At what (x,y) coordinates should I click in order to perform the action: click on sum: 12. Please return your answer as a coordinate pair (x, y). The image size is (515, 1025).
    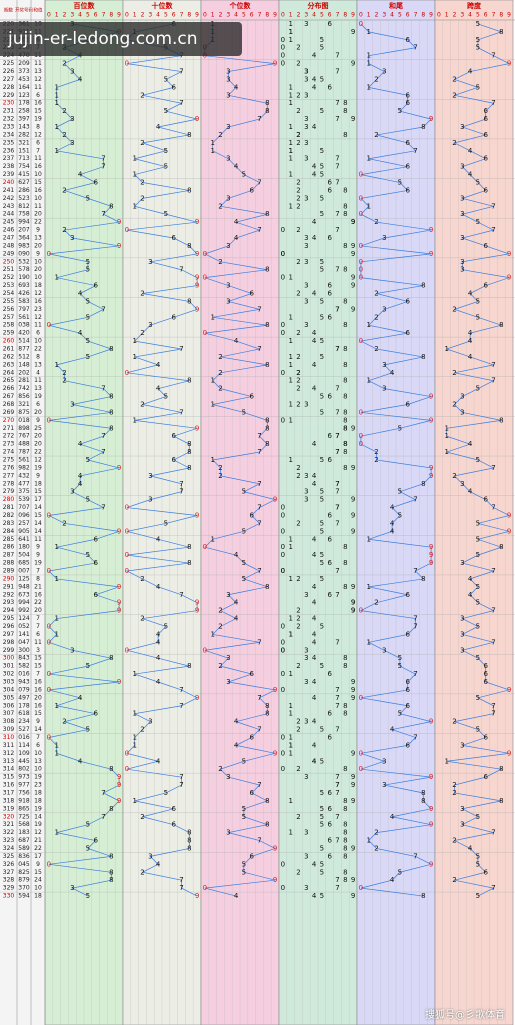
    Looking at the image, I should click on (38, 317).